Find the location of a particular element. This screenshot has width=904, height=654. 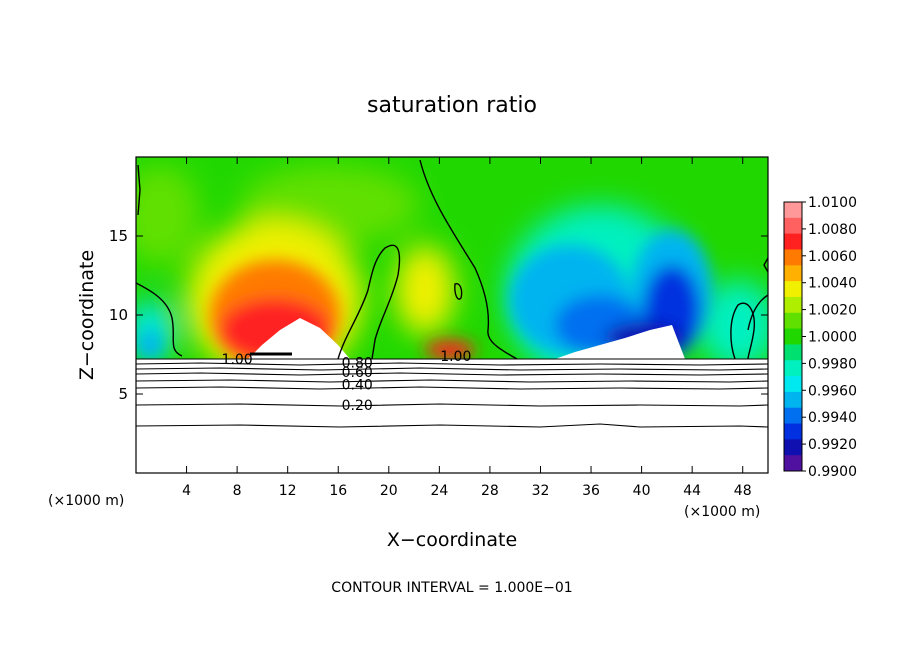

contour-label: 0.60 is located at coordinates (357, 373).